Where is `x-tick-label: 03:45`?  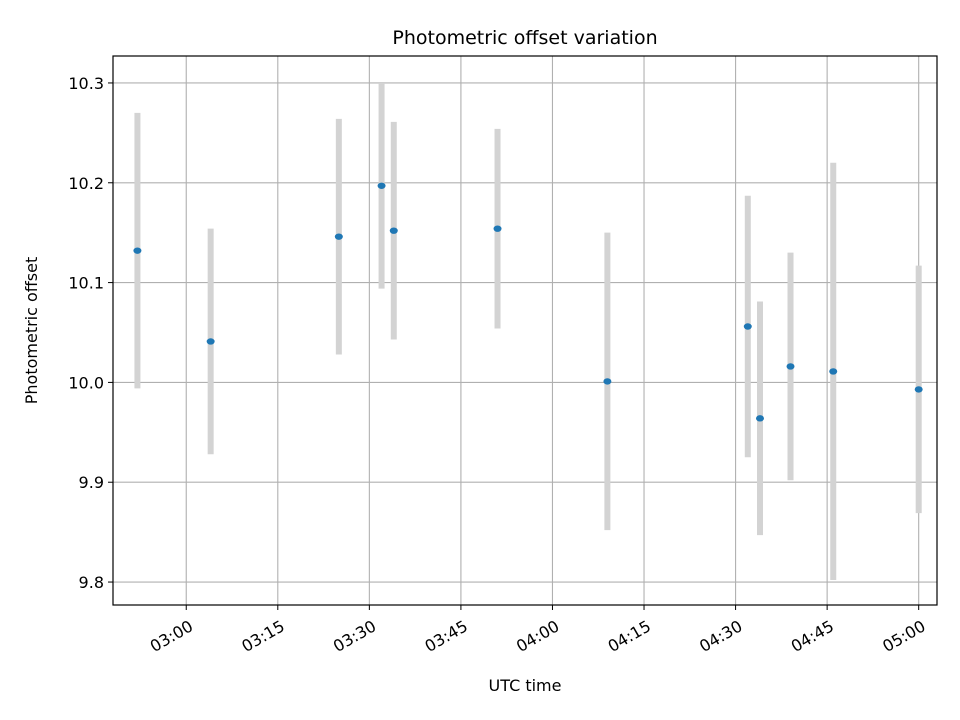
x-tick-label: 03:45 is located at coordinates (445, 636).